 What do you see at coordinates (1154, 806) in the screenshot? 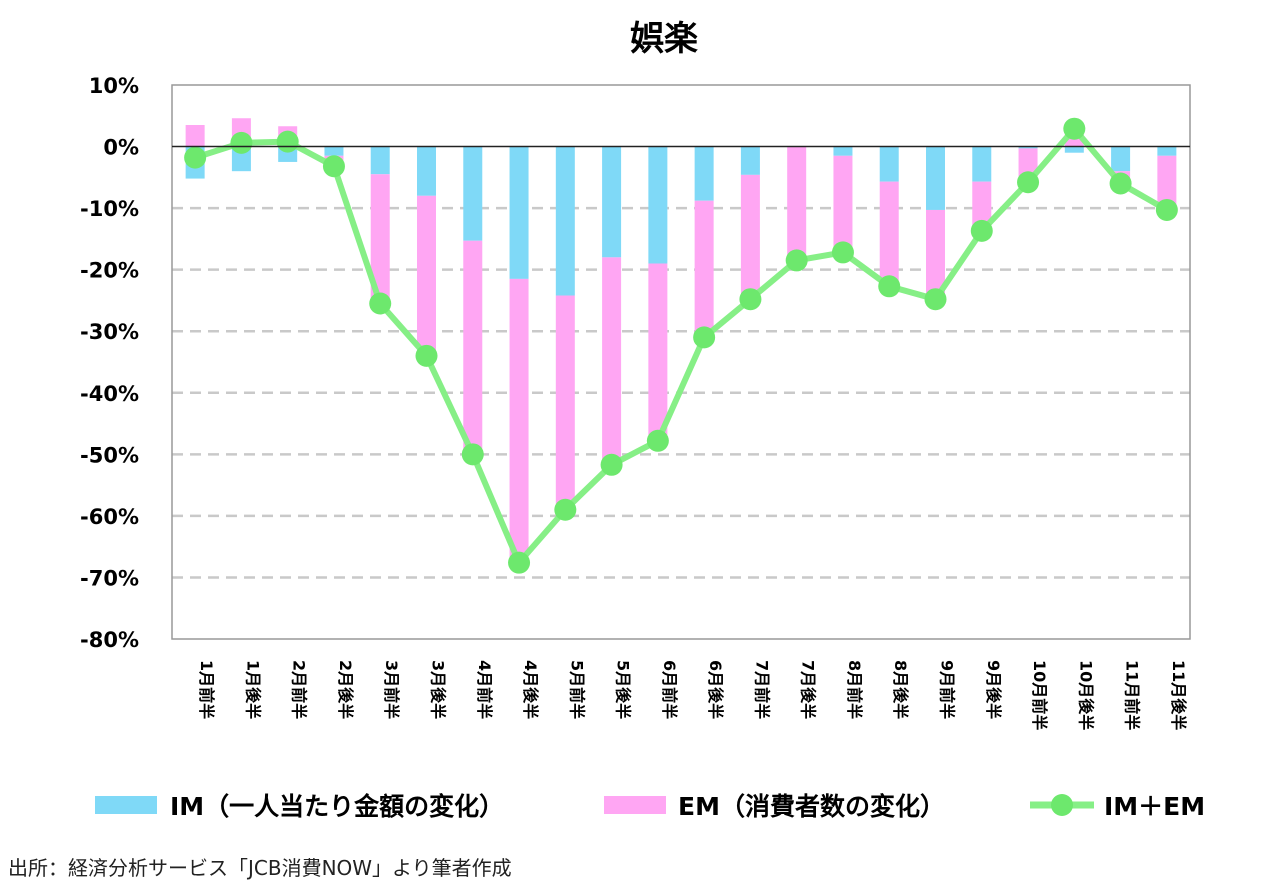
I see `legend-total-label: IM＋EM` at bounding box center [1154, 806].